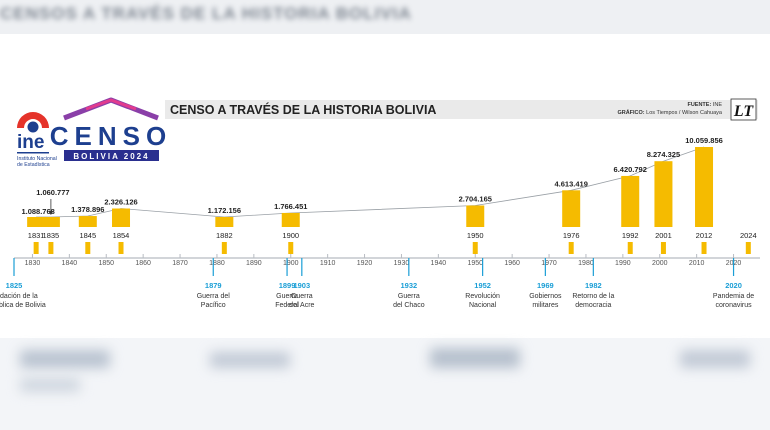  What do you see at coordinates (545, 305) in the screenshot?
I see `event-description: militares` at bounding box center [545, 305].